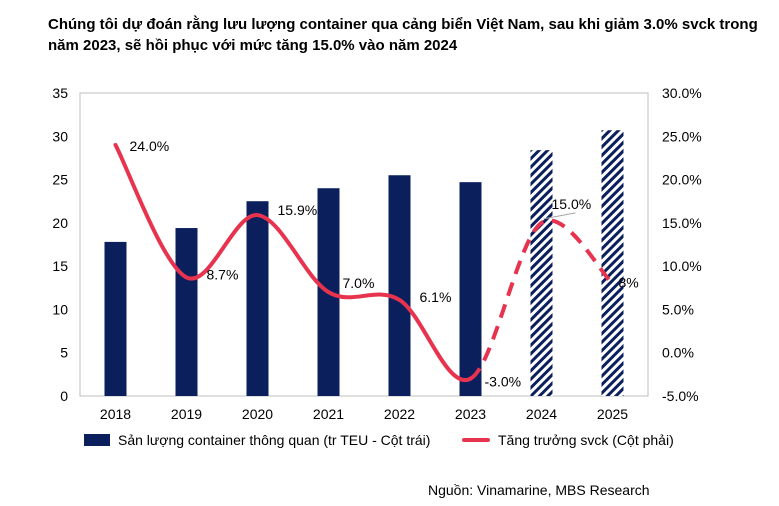 This screenshot has height=506, width=779. I want to click on x-tick-2018: 2018, so click(115, 414).